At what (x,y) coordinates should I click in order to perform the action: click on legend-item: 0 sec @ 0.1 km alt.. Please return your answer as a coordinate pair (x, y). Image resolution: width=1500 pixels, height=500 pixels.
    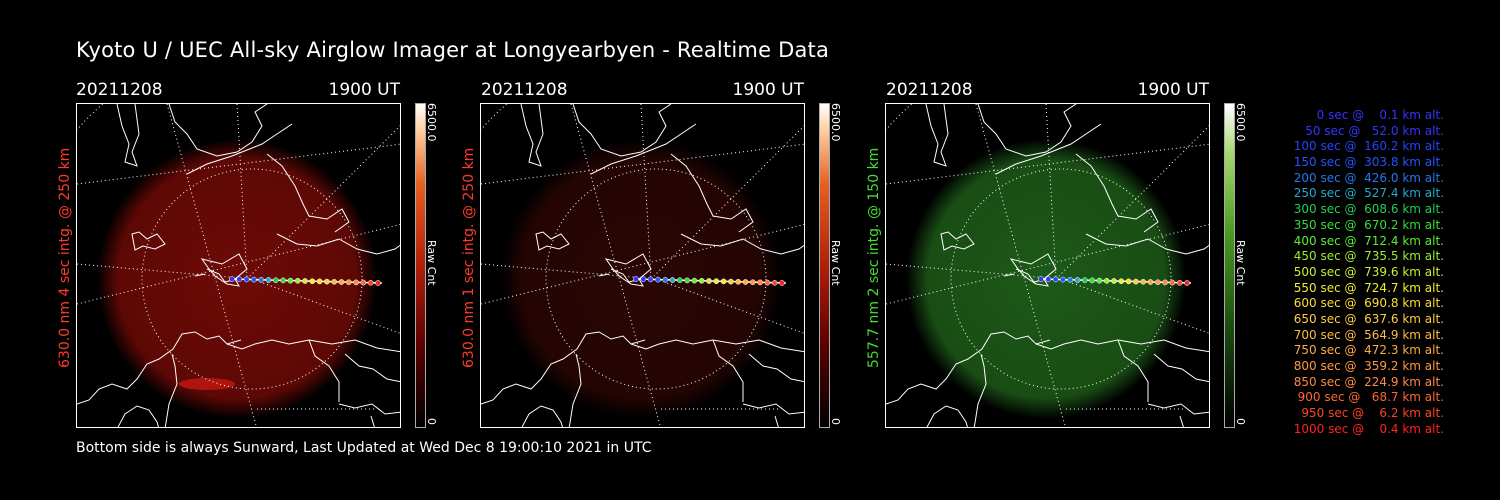
    Looking at the image, I should click on (1374, 115).